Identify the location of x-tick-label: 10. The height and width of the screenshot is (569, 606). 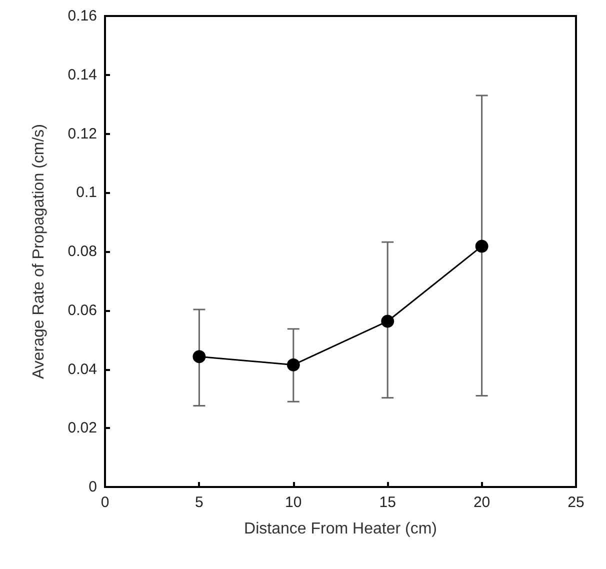
(293, 502).